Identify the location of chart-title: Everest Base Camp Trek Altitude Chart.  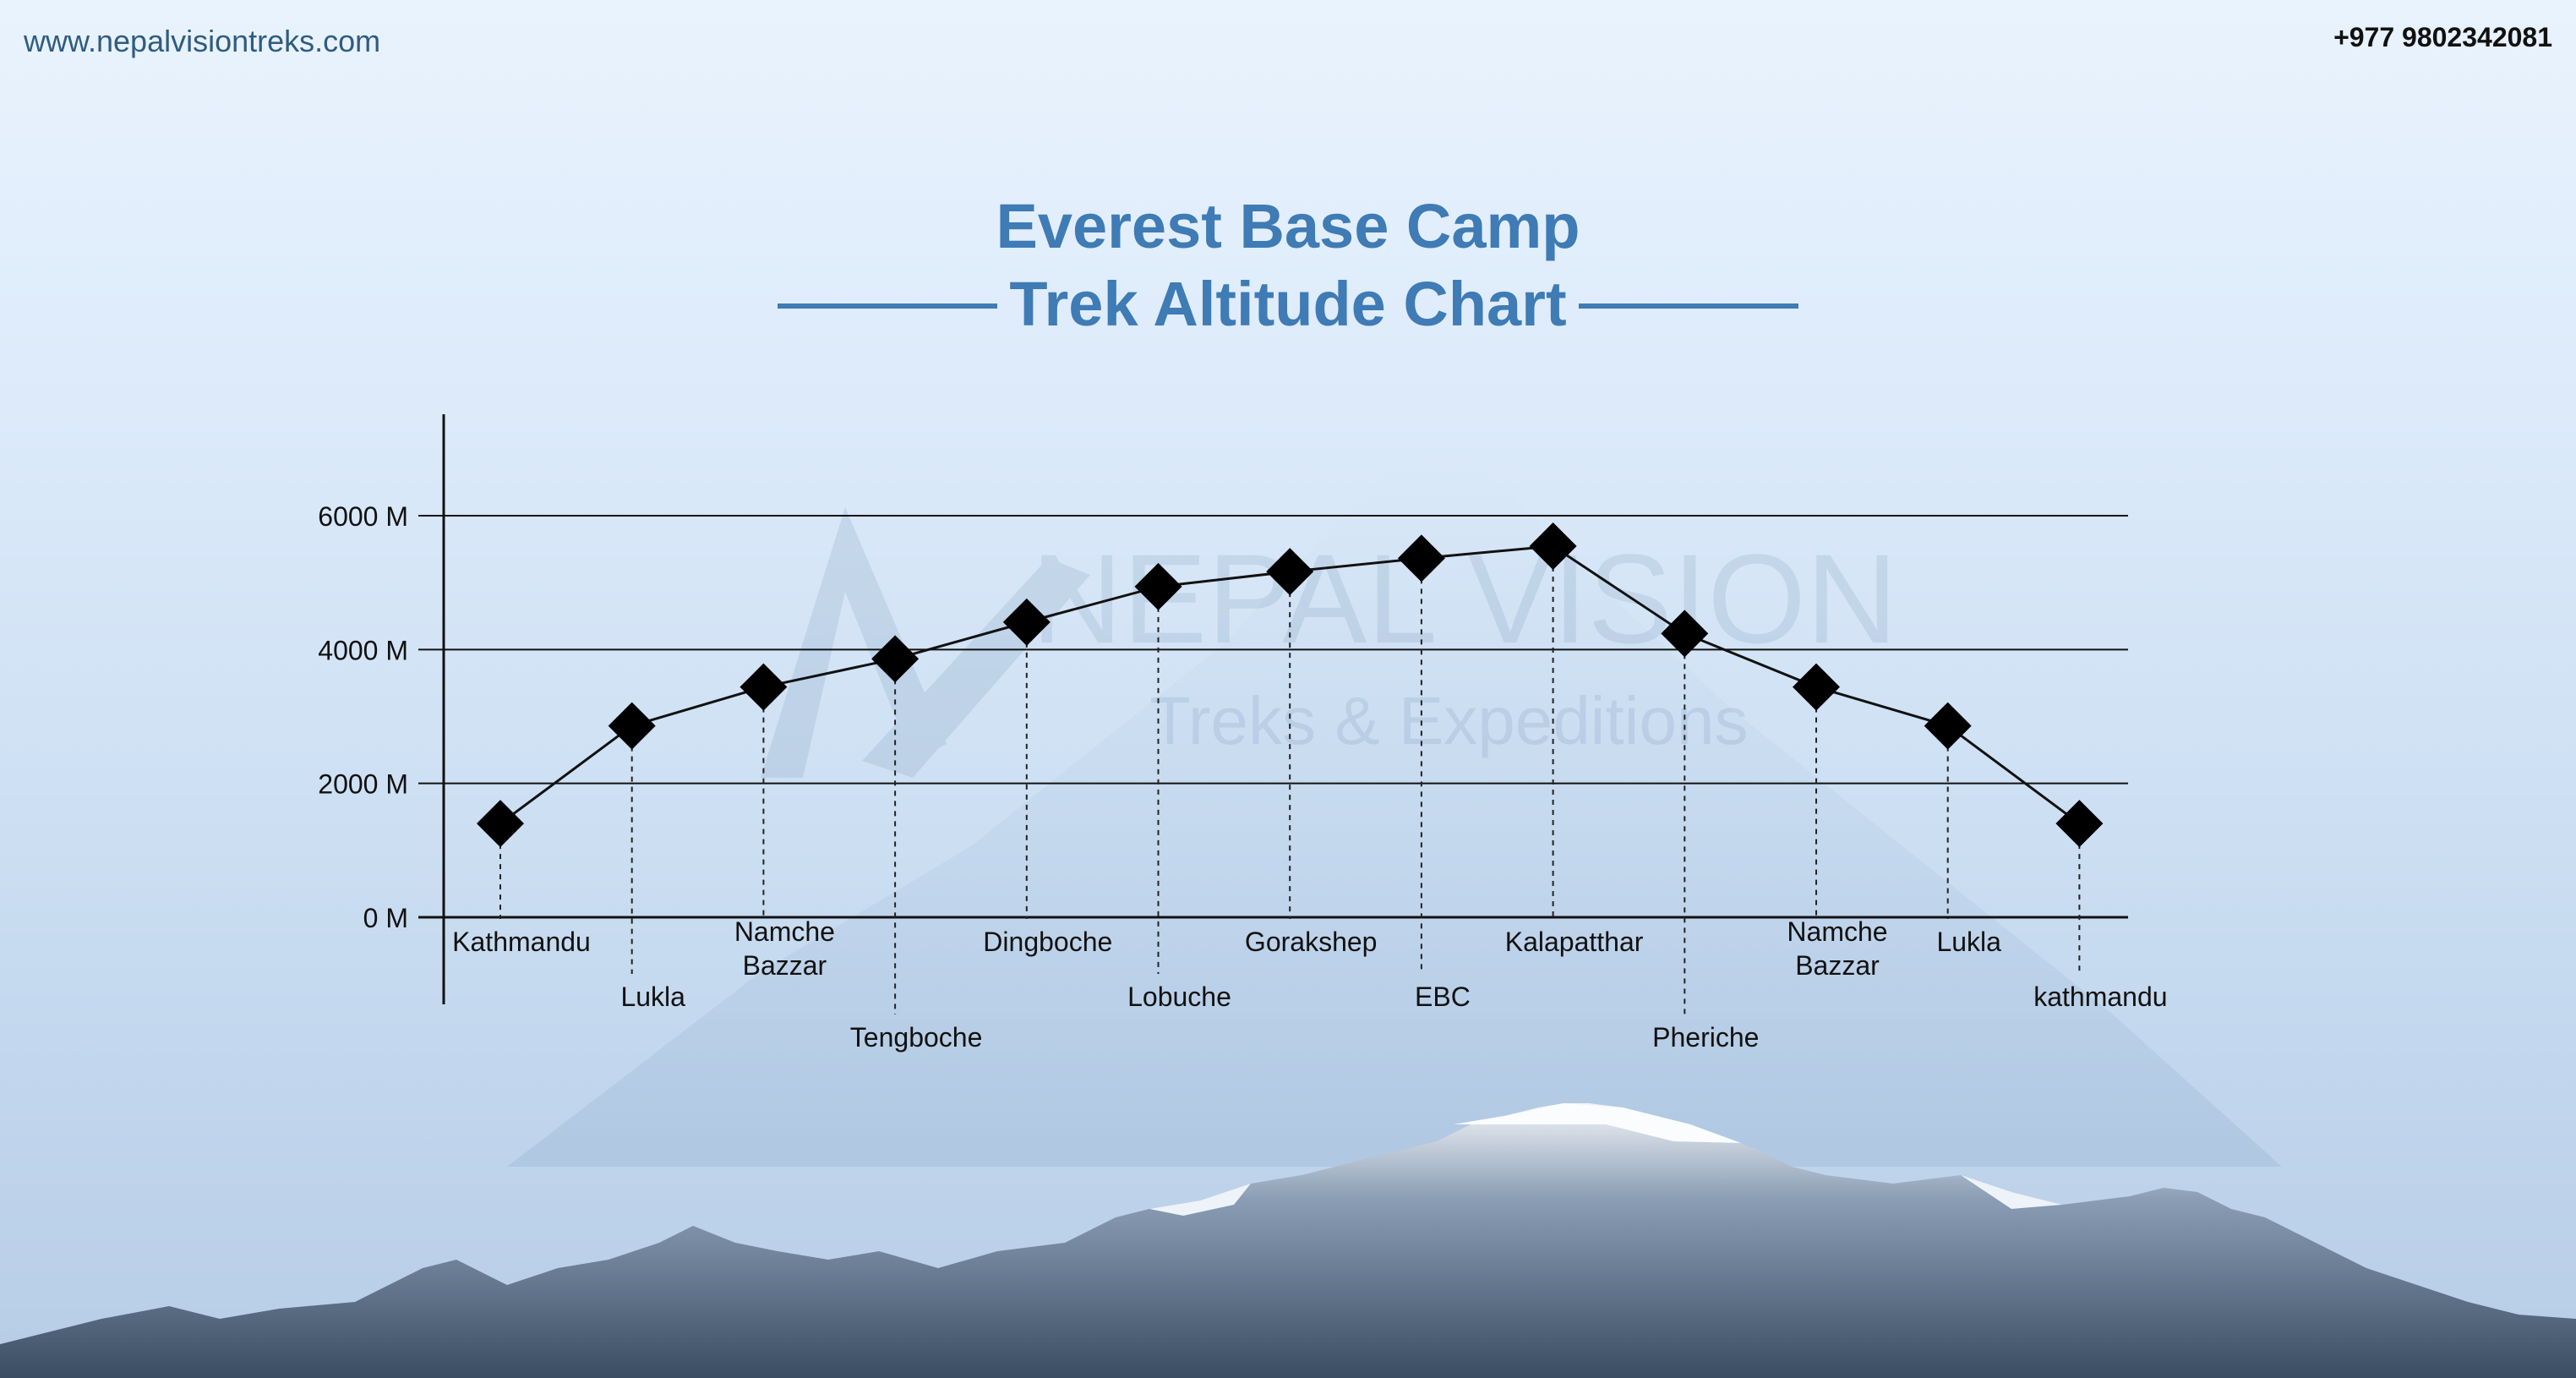
(1288, 266).